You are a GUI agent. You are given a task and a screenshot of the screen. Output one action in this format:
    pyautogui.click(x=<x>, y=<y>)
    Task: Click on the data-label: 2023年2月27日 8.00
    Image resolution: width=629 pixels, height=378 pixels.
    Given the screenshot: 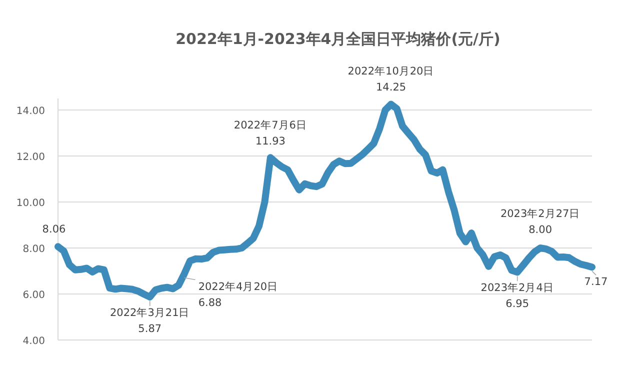 What is the action you would take?
    pyautogui.click(x=540, y=222)
    